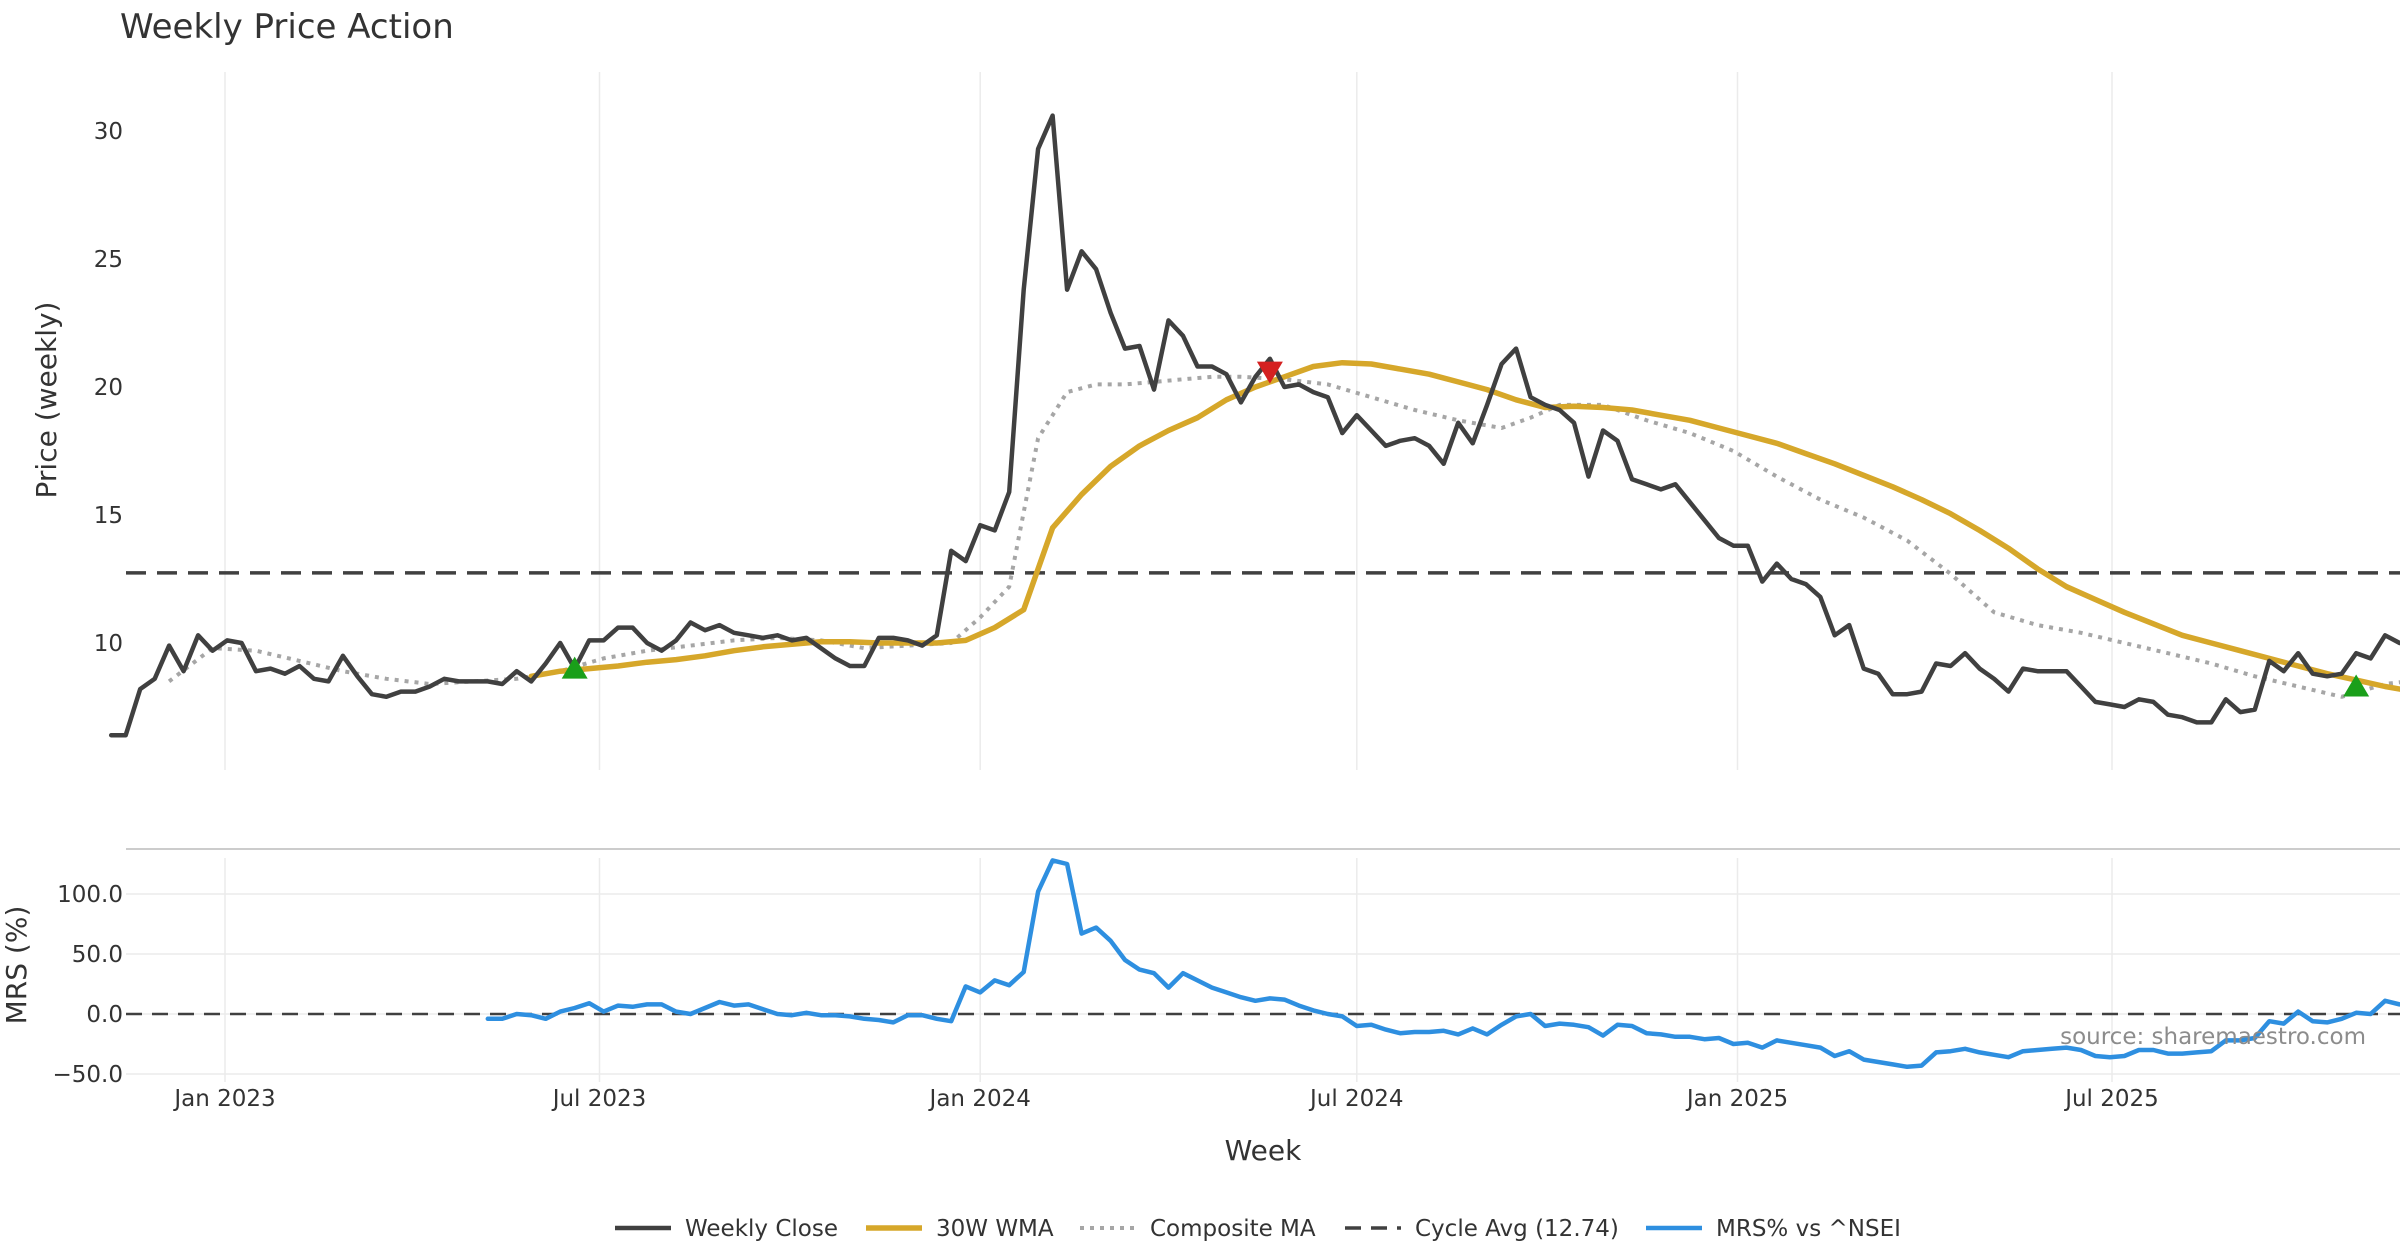 The height and width of the screenshot is (1260, 2400). Describe the element at coordinates (108, 644) in the screenshot. I see `price-y-tick-label: 10` at that location.